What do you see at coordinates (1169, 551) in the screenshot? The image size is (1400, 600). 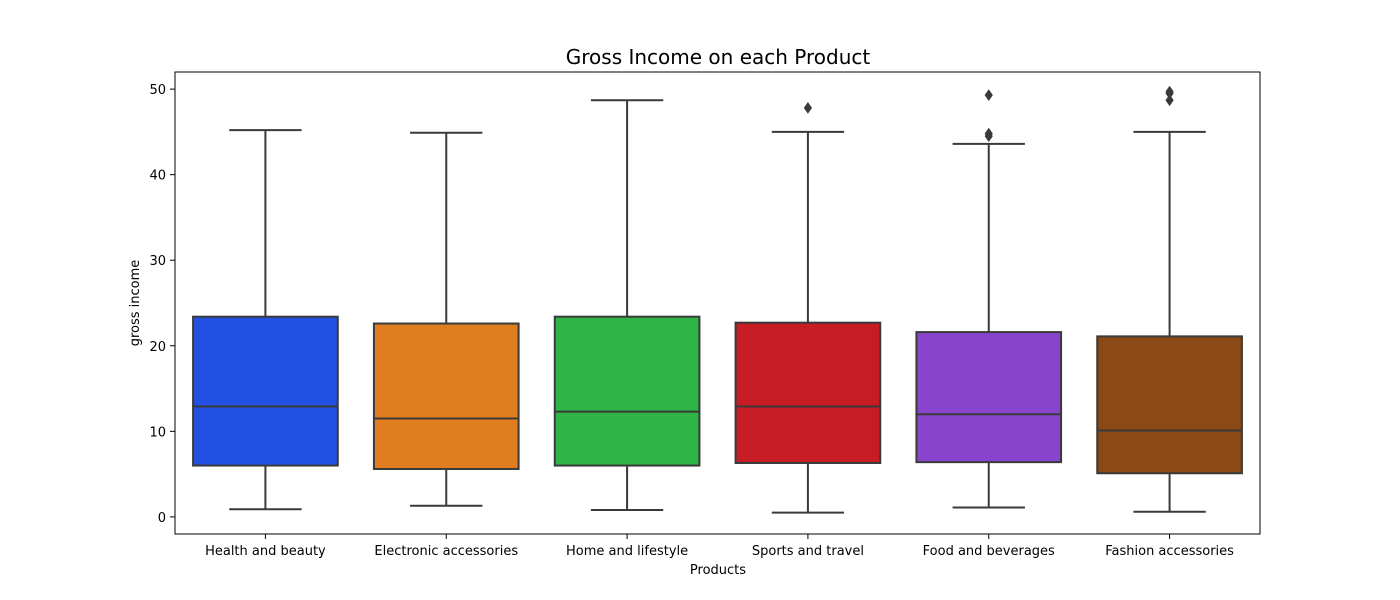 I see `x-tick-label: Fashion accessories` at bounding box center [1169, 551].